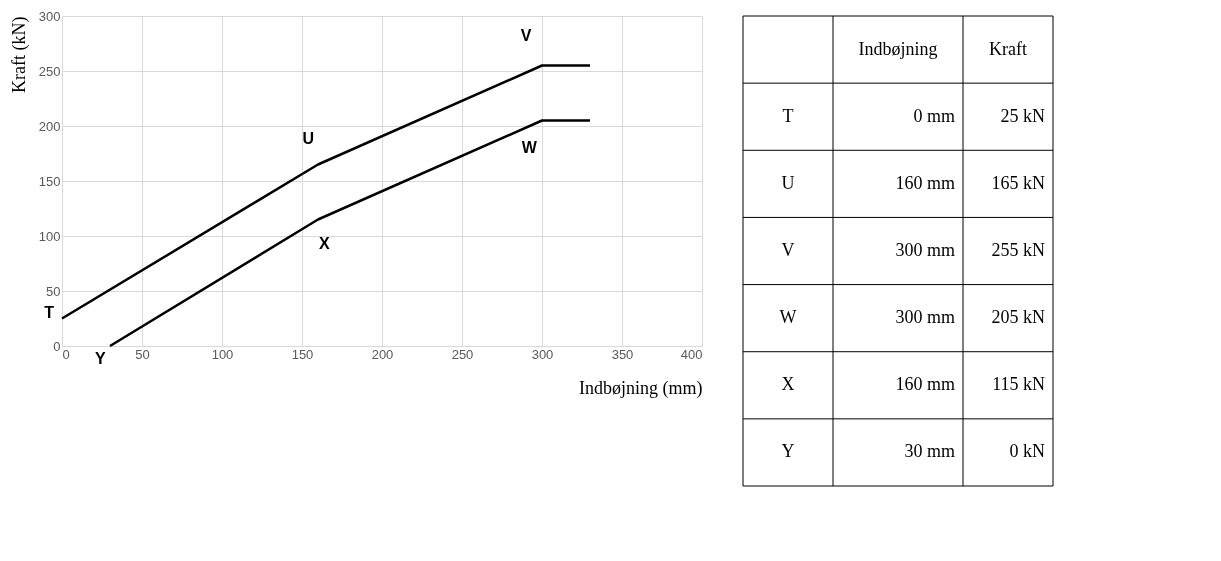 The image size is (1221, 561). Describe the element at coordinates (49, 126) in the screenshot. I see `y-tick-label: 200` at that location.